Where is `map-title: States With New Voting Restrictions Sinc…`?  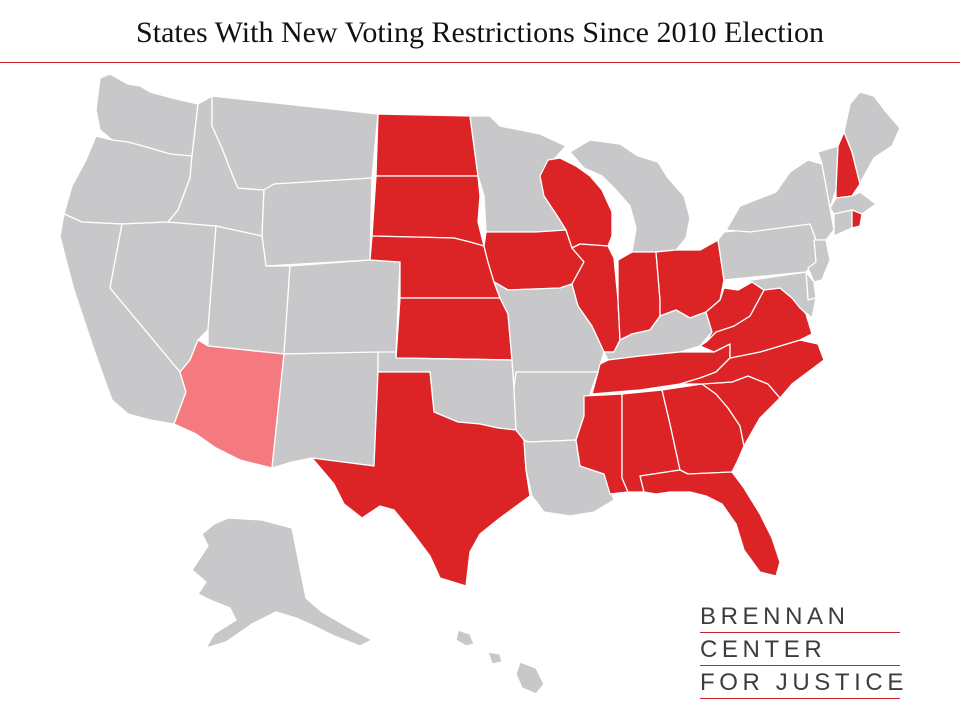 map-title: States With New Voting Restrictions Sinc… is located at coordinates (480, 32).